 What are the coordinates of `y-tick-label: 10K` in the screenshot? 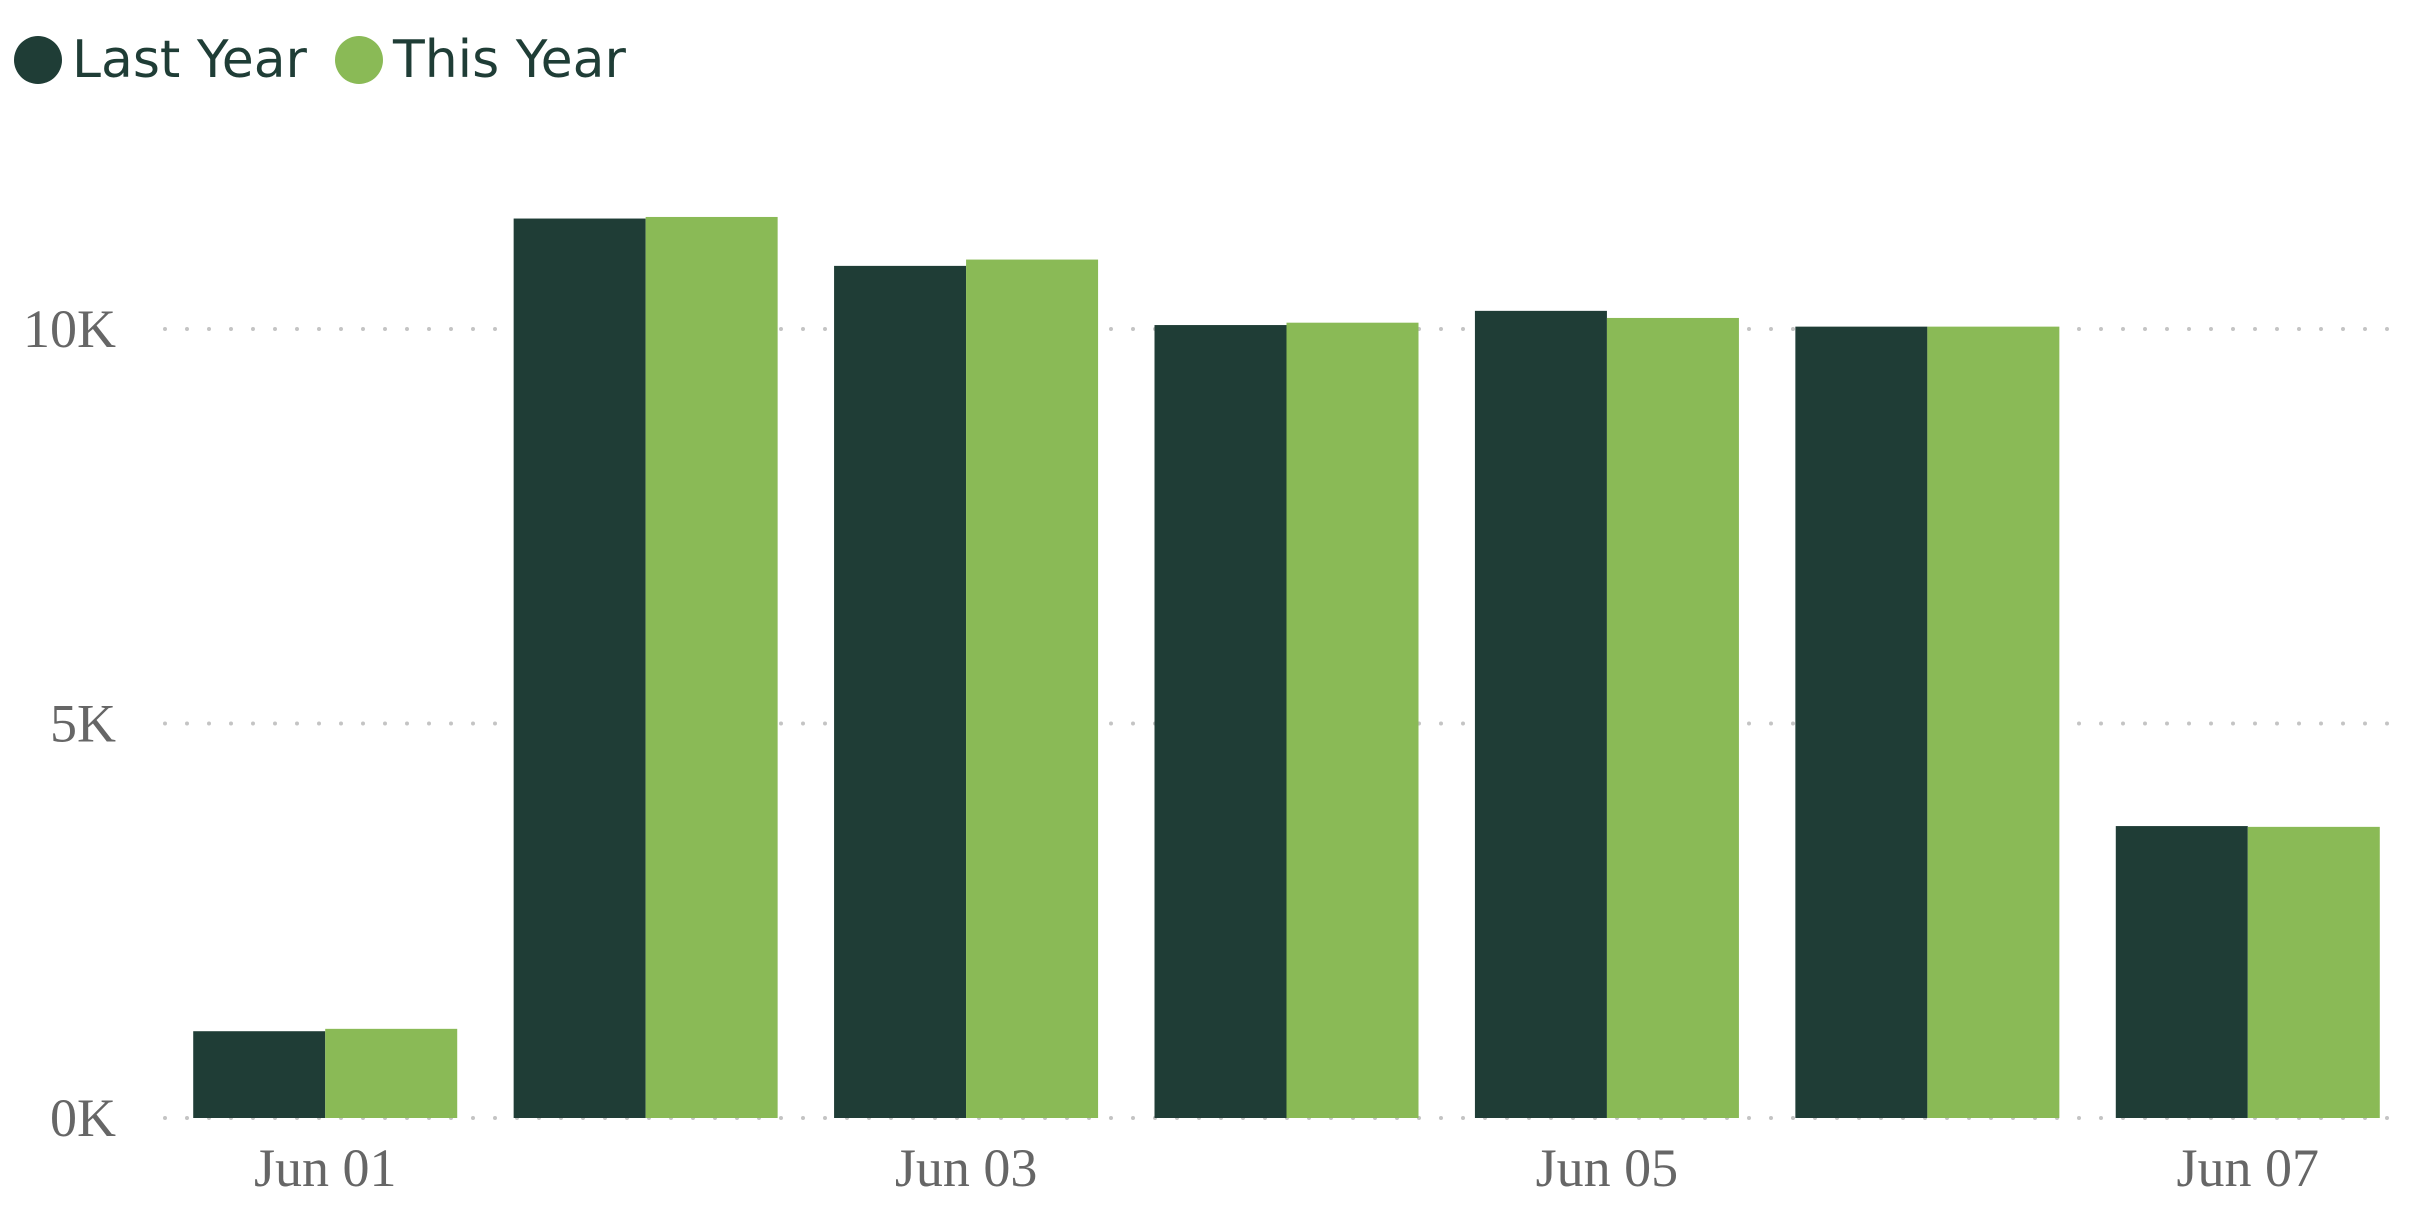 It's located at (69, 329).